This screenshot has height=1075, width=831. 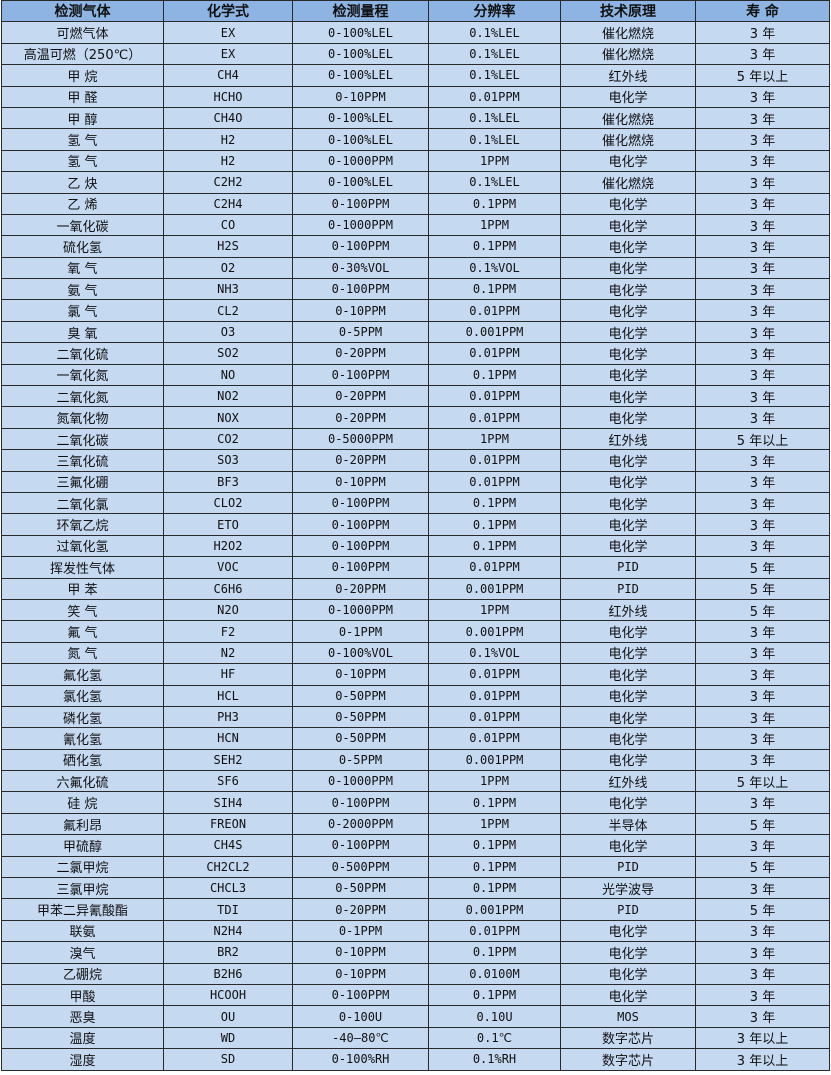 I want to click on resolution-cell: 0.0100M, so click(x=494, y=973).